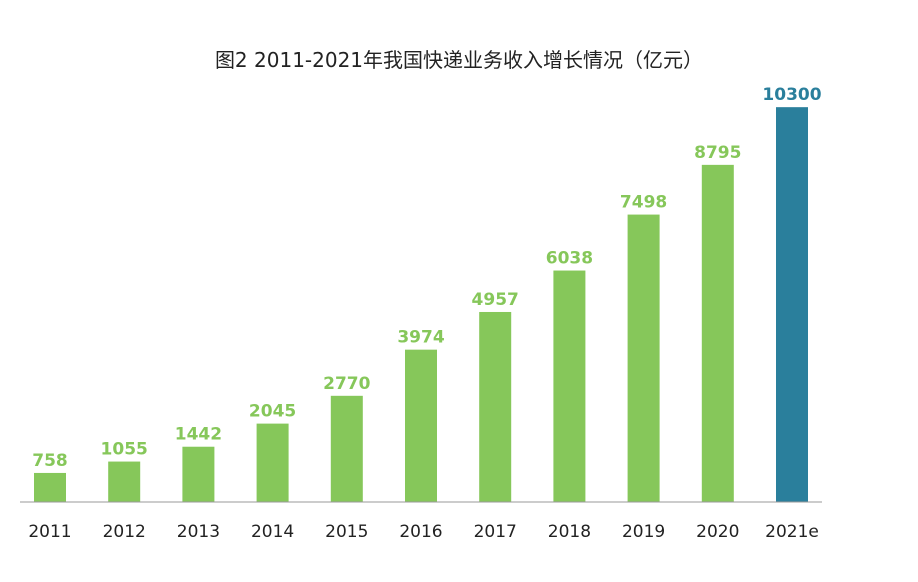 Image resolution: width=918 pixels, height=582 pixels. Describe the element at coordinates (272, 412) in the screenshot. I see `value-label-2014: 2045` at that location.